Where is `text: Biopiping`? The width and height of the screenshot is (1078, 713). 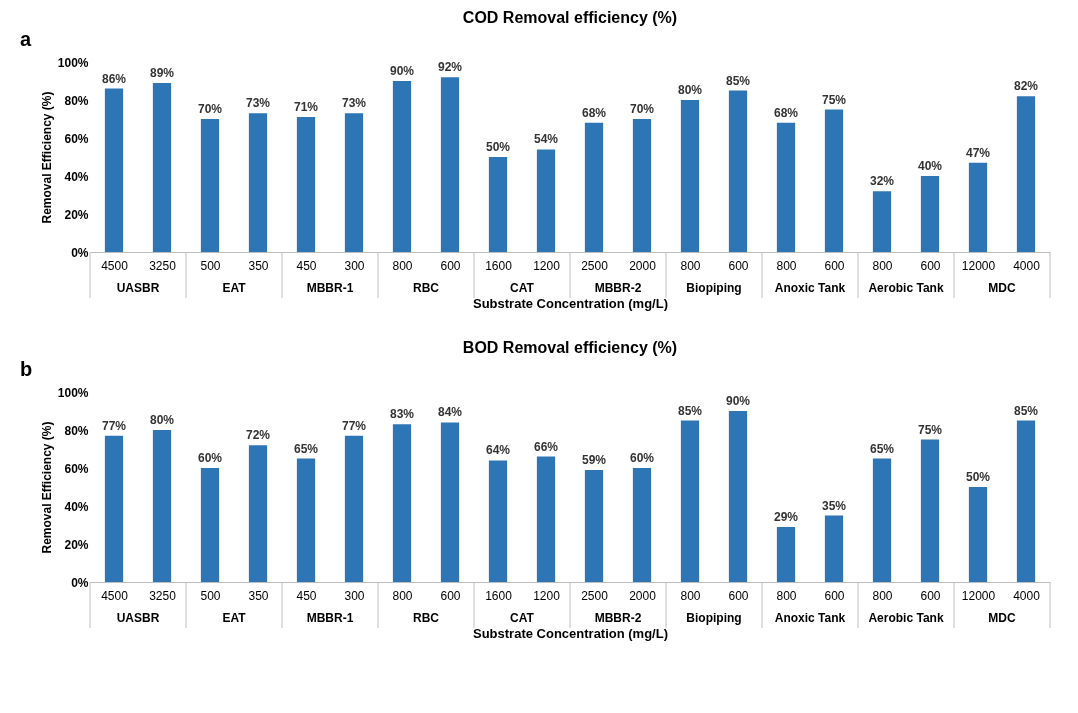 text: Biopiping is located at coordinates (714, 288).